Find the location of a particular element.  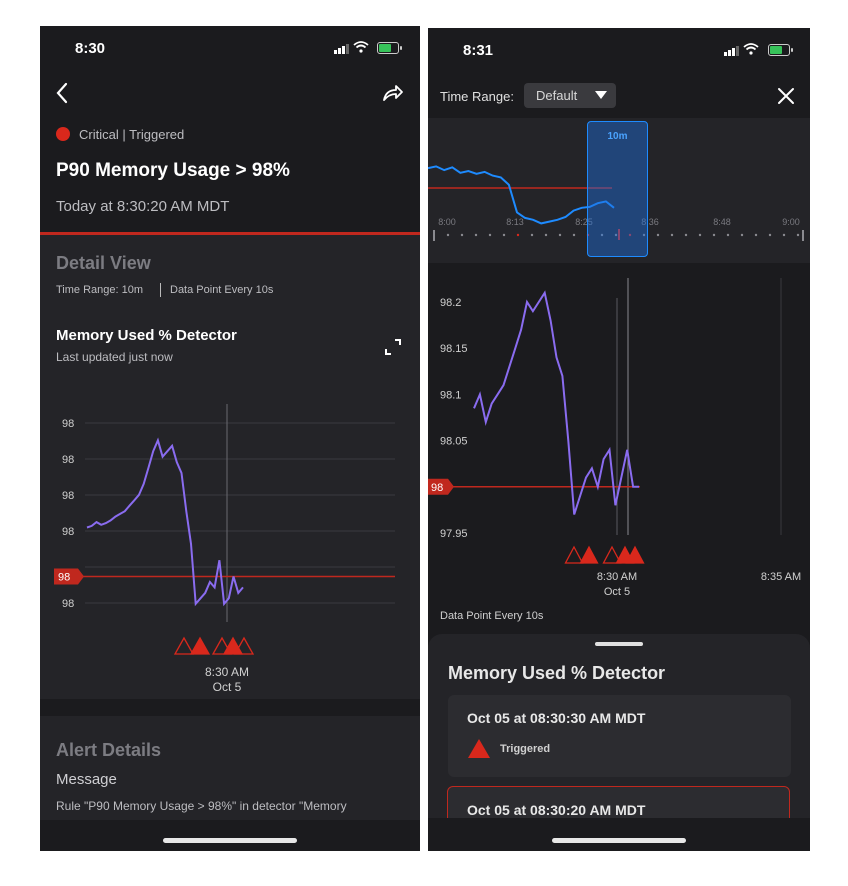

severity-label: Critical | Triggered is located at coordinates (132, 134).